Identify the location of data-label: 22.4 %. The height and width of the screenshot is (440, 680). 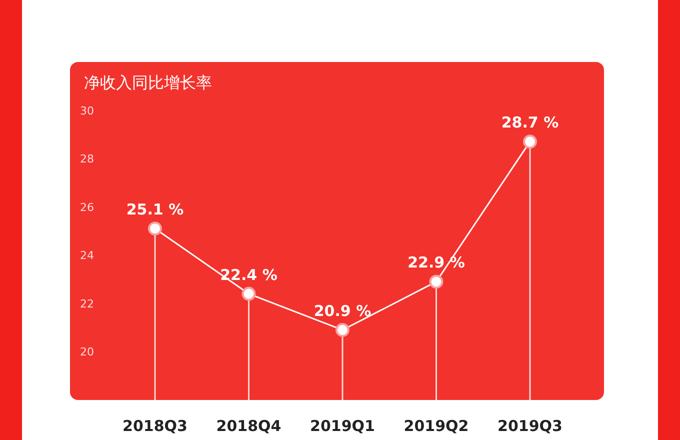
(249, 275).